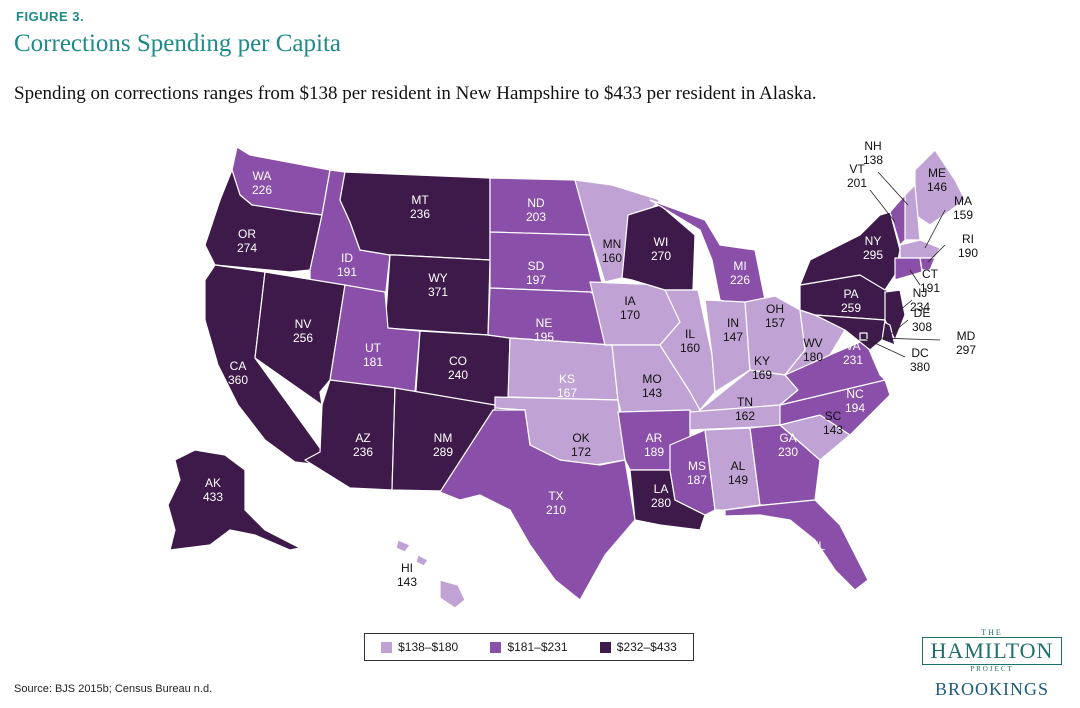 The width and height of the screenshot is (1080, 708). I want to click on state-label-AZ: AZ, so click(362, 438).